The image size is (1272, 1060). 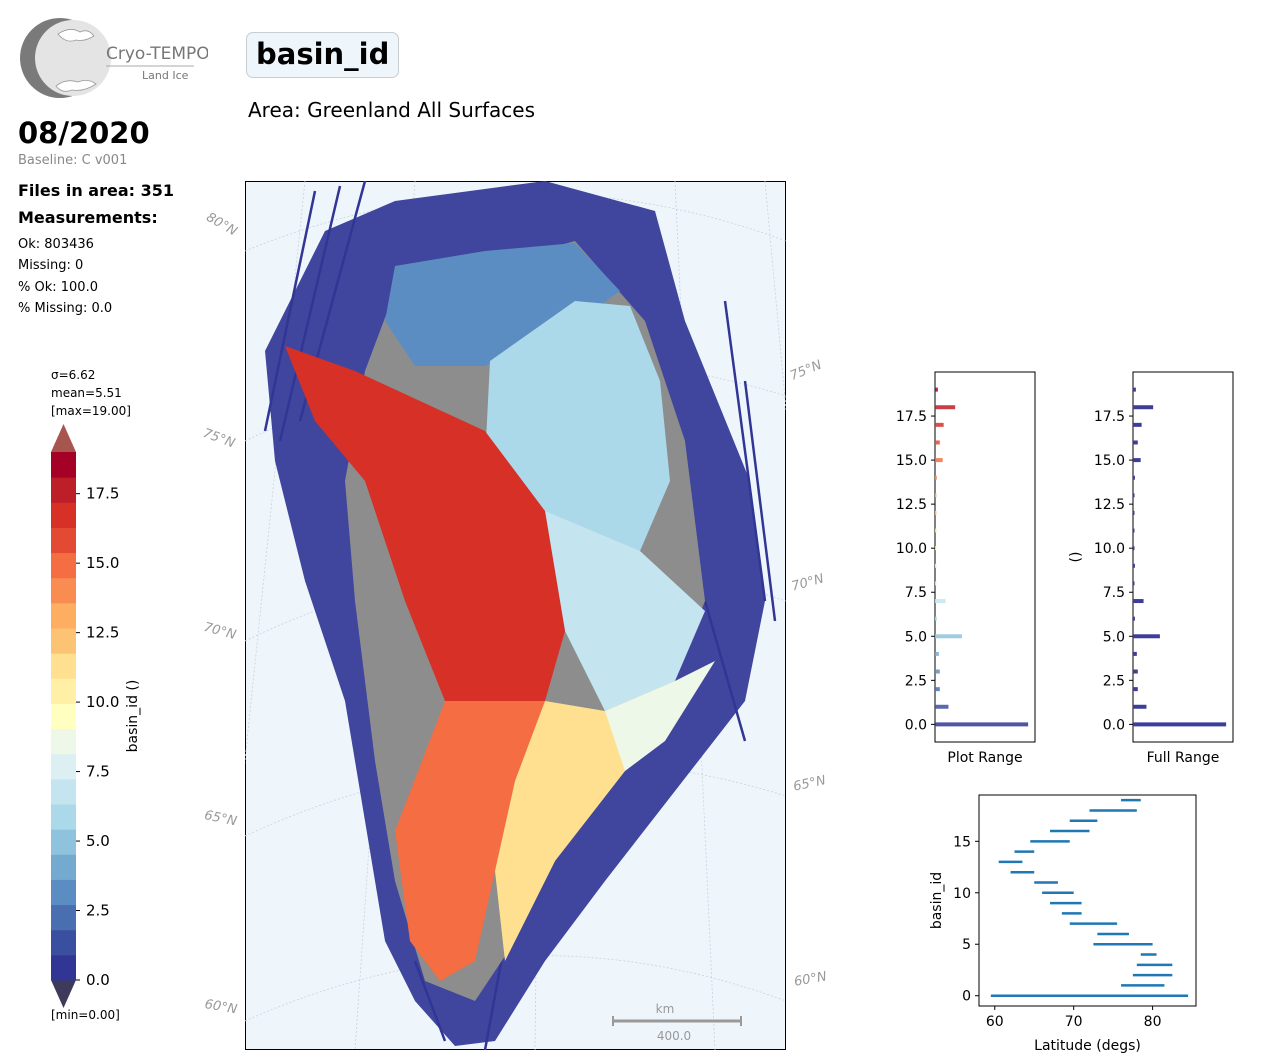 I want to click on scatter-xtick-label: 80, so click(x=1153, y=1022).